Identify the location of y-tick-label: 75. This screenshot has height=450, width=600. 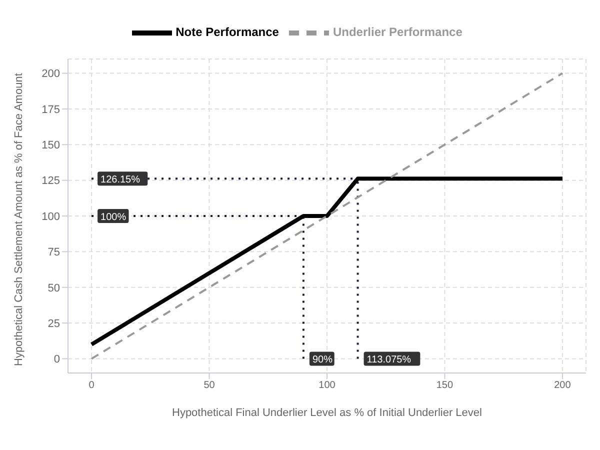
(54, 252).